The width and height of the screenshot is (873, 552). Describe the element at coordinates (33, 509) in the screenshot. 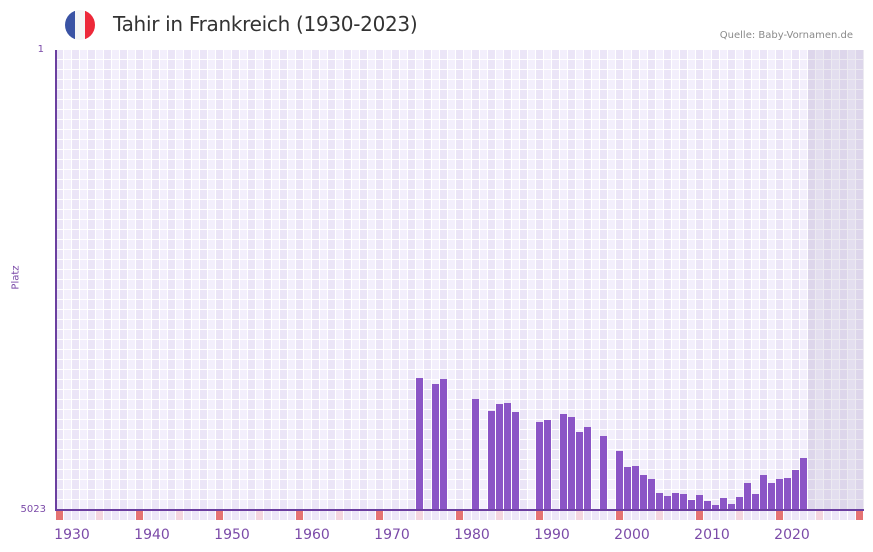

I see `y-axis-bottom-label: 5023` at that location.